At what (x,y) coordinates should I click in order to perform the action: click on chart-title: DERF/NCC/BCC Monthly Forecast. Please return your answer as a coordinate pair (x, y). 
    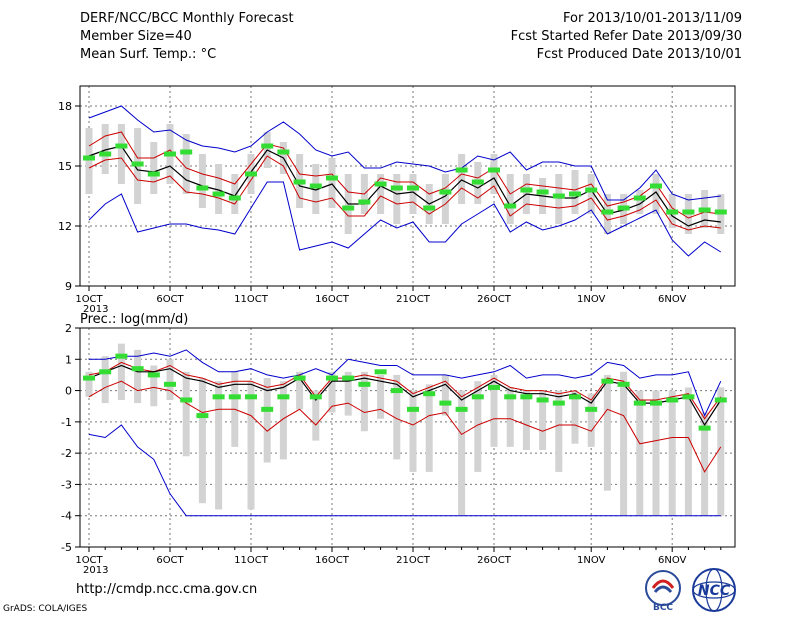
    Looking at the image, I should click on (187, 18).